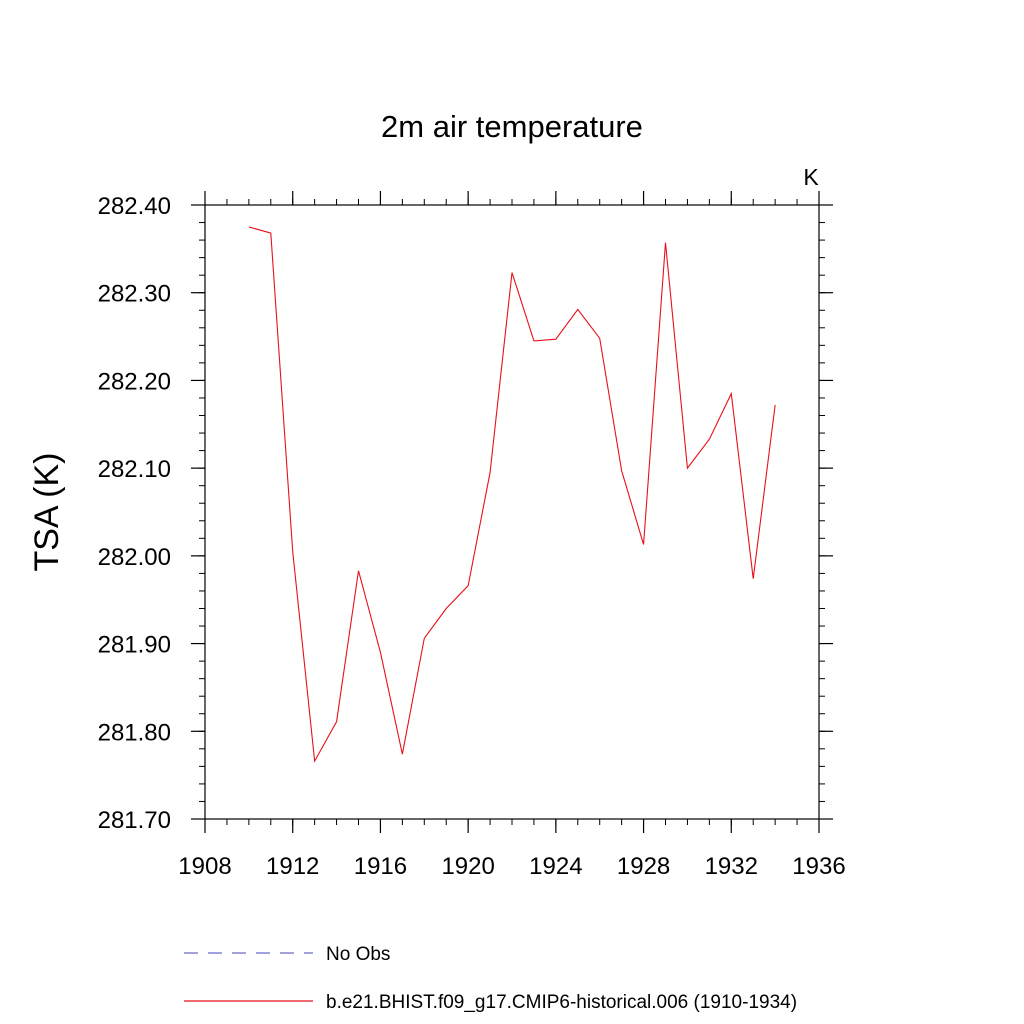 The width and height of the screenshot is (1024, 1024). I want to click on y-tick-label: 281.80, so click(134, 732).